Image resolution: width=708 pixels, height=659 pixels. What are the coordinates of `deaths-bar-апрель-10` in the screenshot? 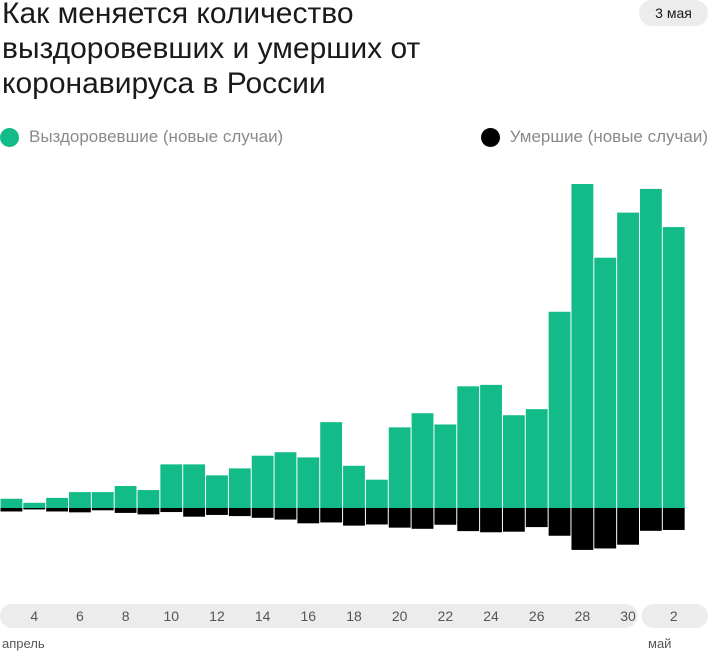 It's located at (171, 510).